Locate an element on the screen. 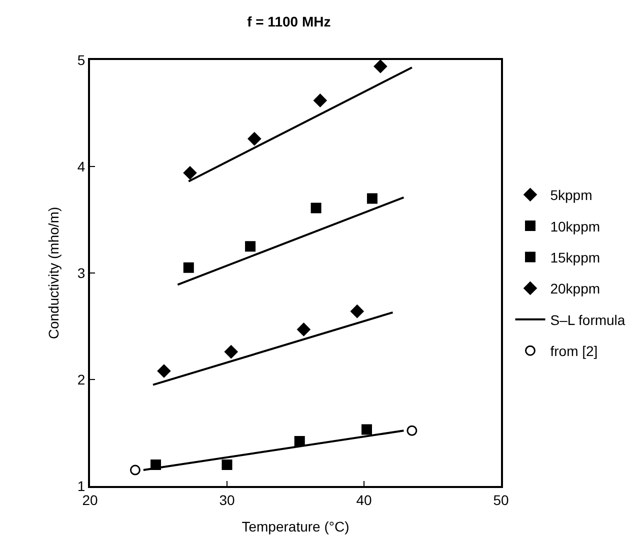 The width and height of the screenshot is (642, 556). y-tick-label: 4 is located at coordinates (81, 166).